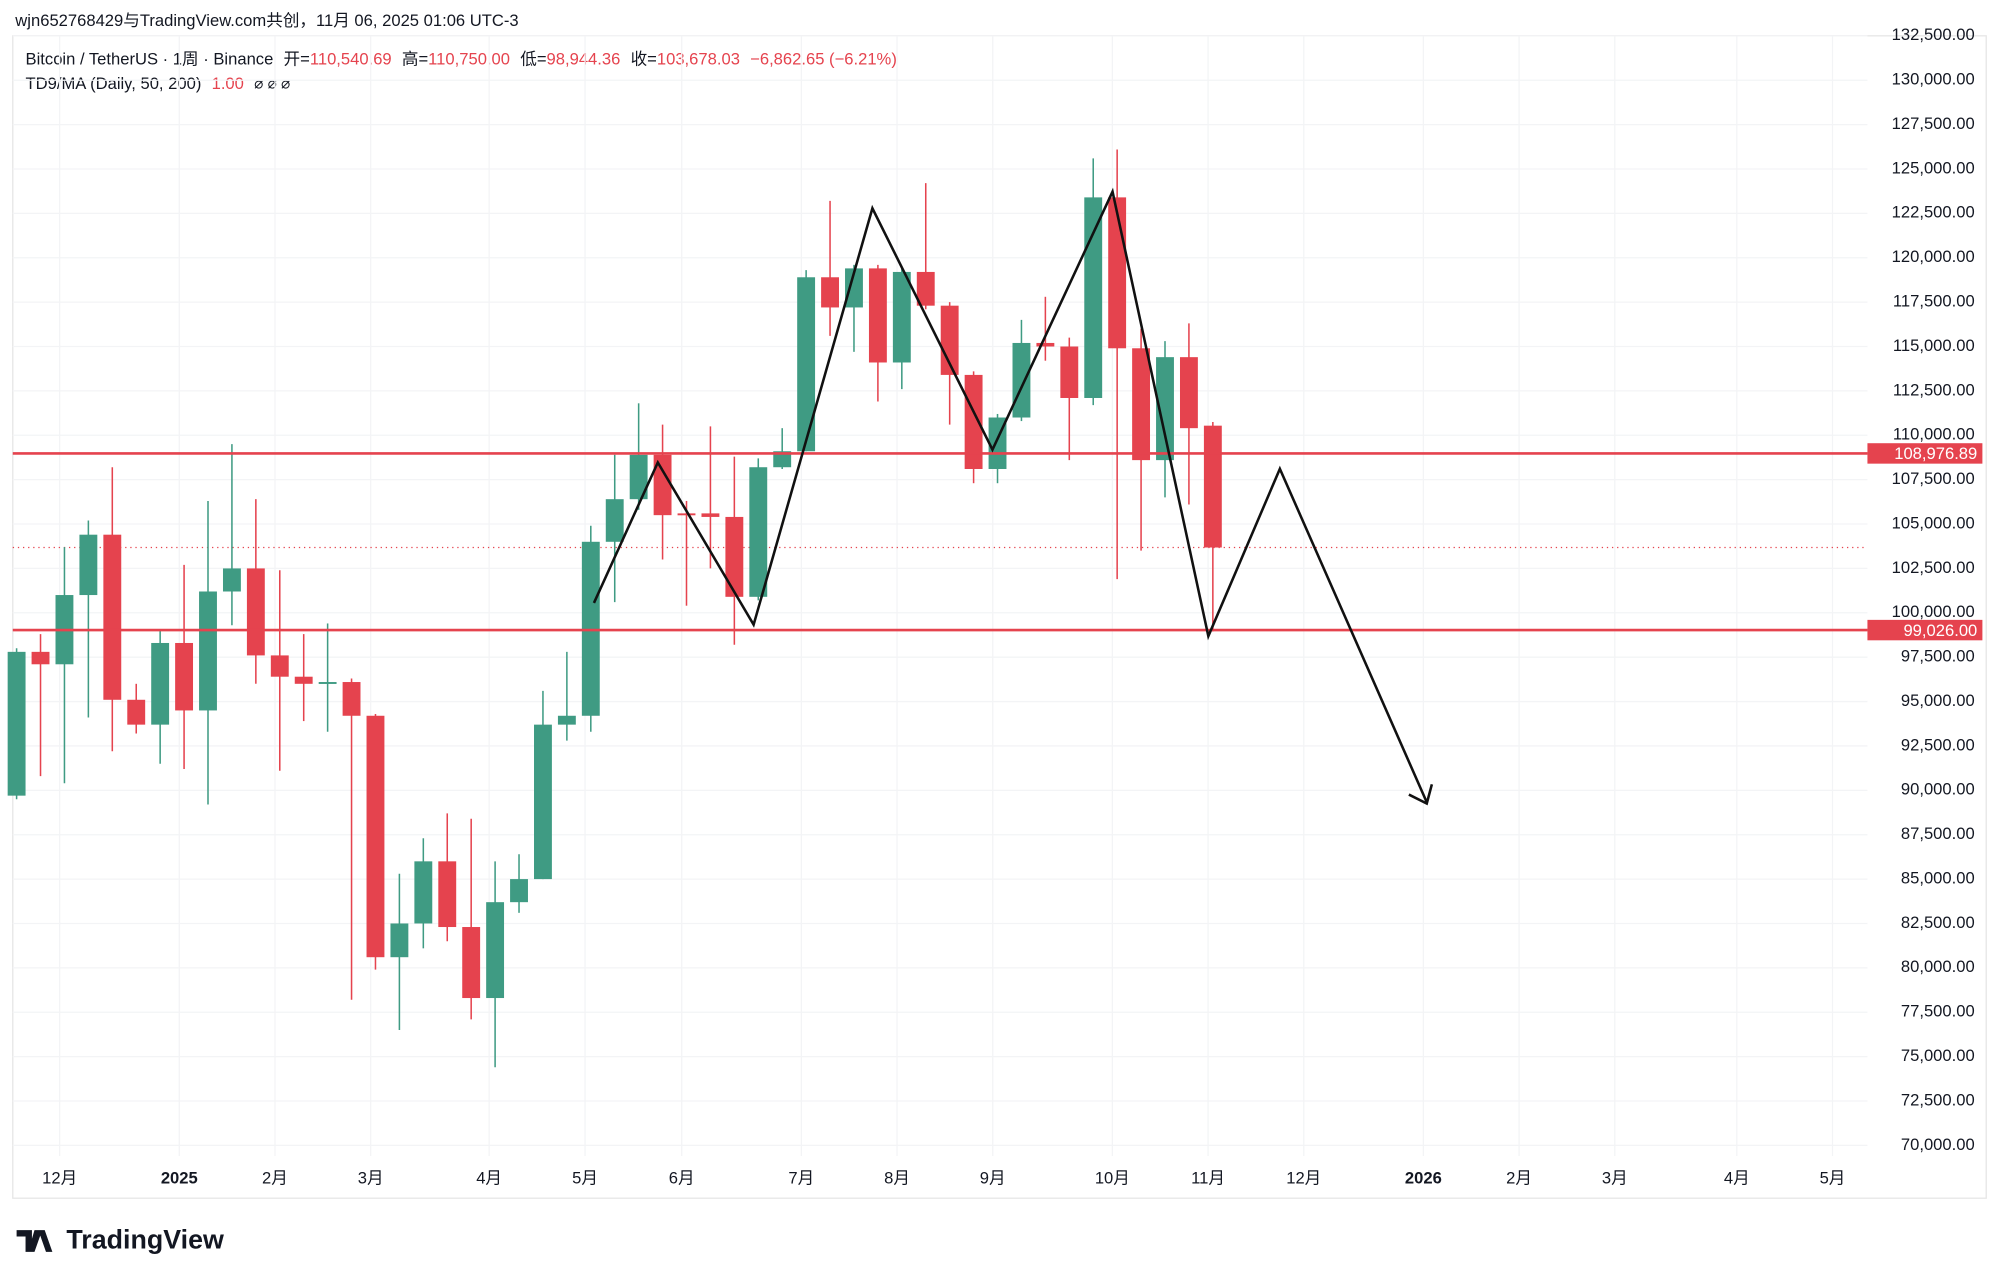 The width and height of the screenshot is (1999, 1280). What do you see at coordinates (1933, 567) in the screenshot?
I see `y-tick-label: 102,500.00` at bounding box center [1933, 567].